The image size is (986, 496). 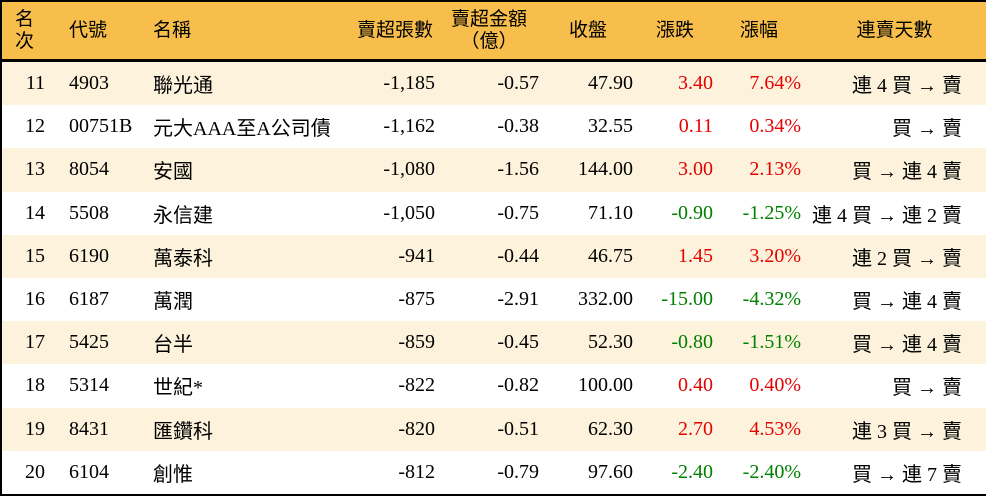 I want to click on cell-name: 元大AAA至A公司債, so click(x=242, y=129).